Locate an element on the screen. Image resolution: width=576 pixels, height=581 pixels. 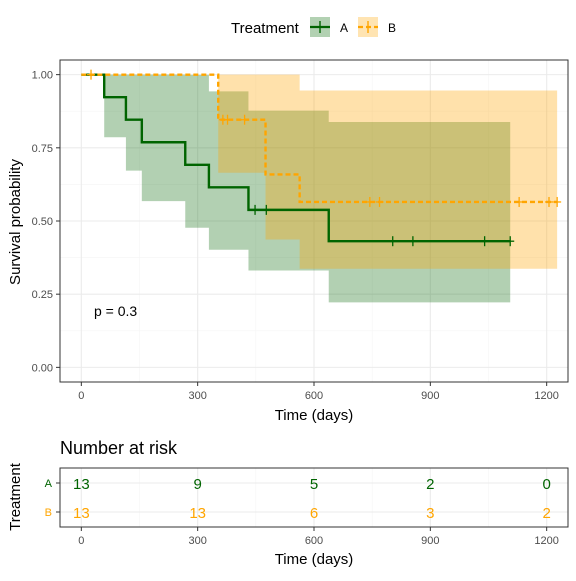
x-tick-label: 600 is located at coordinates (314, 396).